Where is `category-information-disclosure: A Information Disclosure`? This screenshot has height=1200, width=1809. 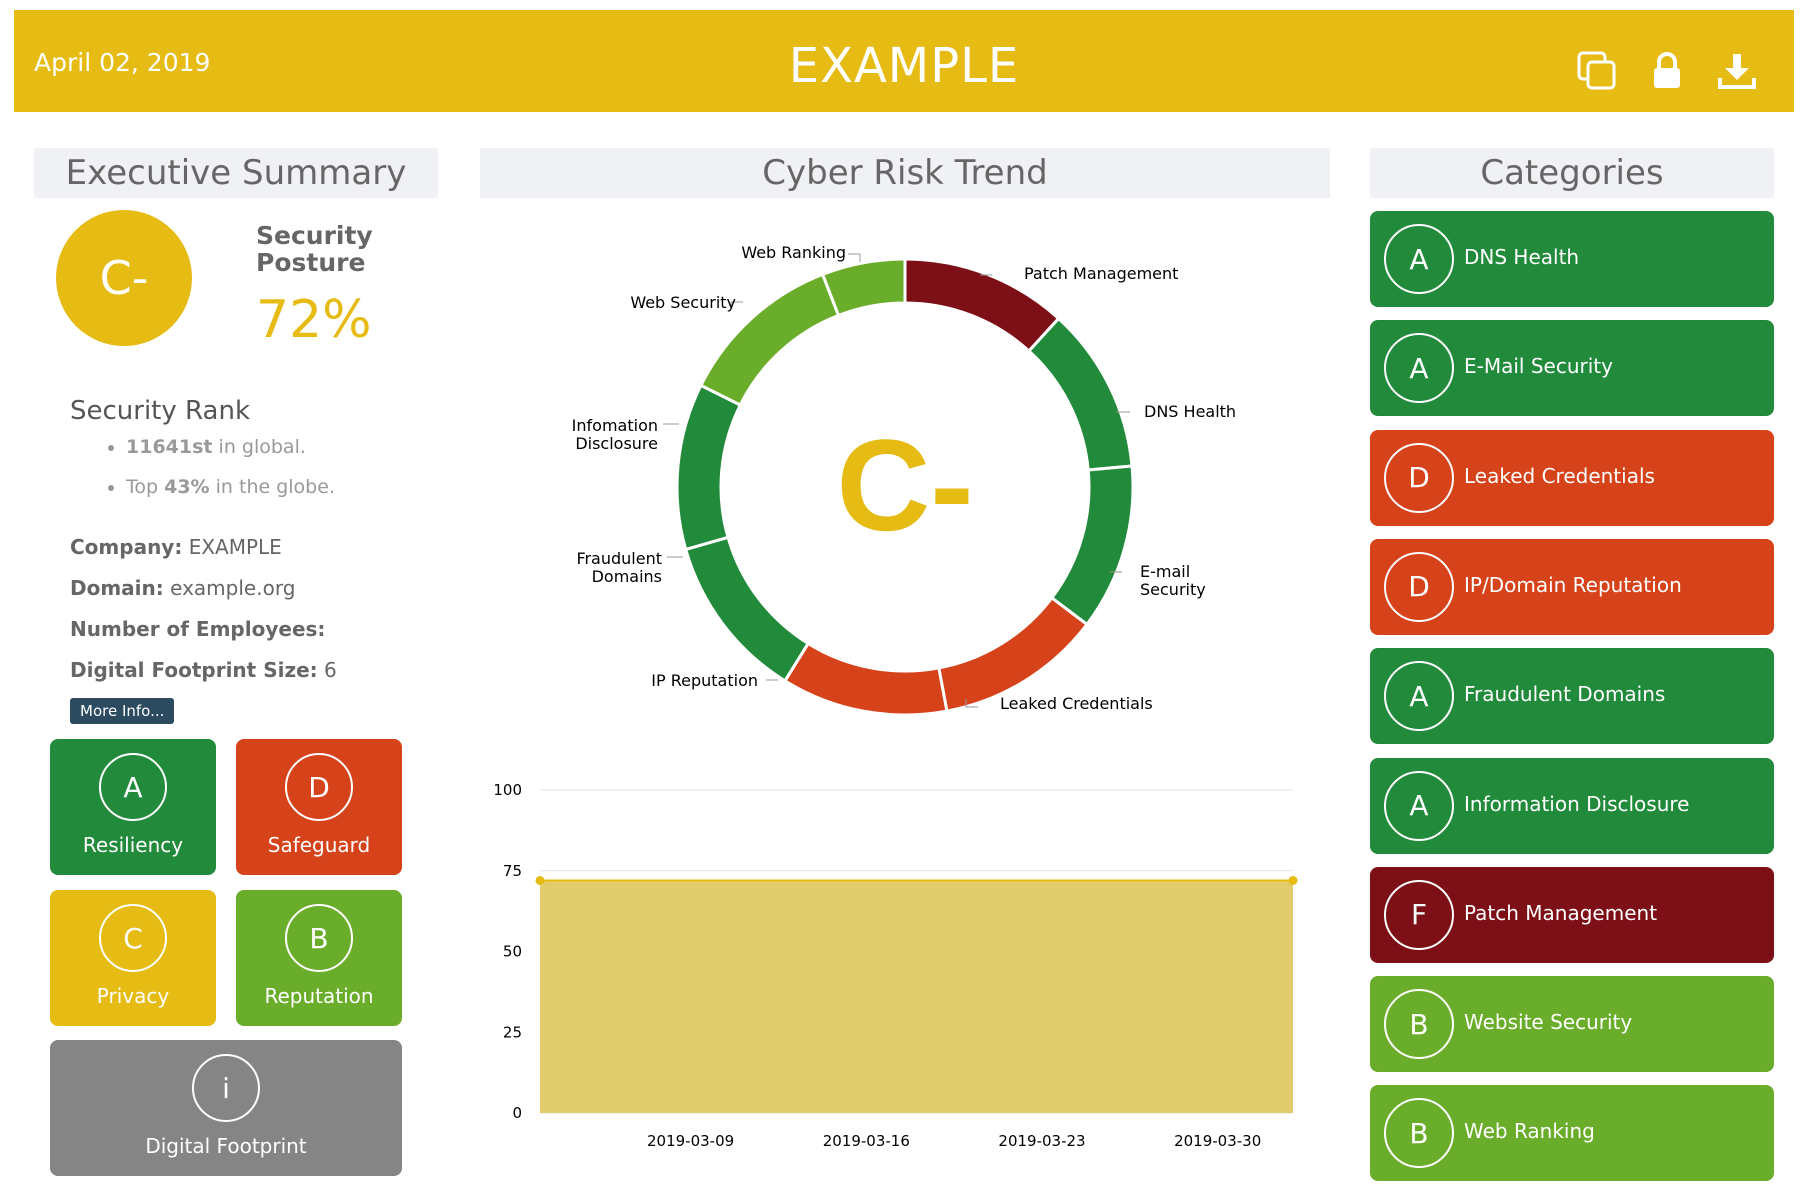 category-information-disclosure: A Information Disclosure is located at coordinates (1572, 805).